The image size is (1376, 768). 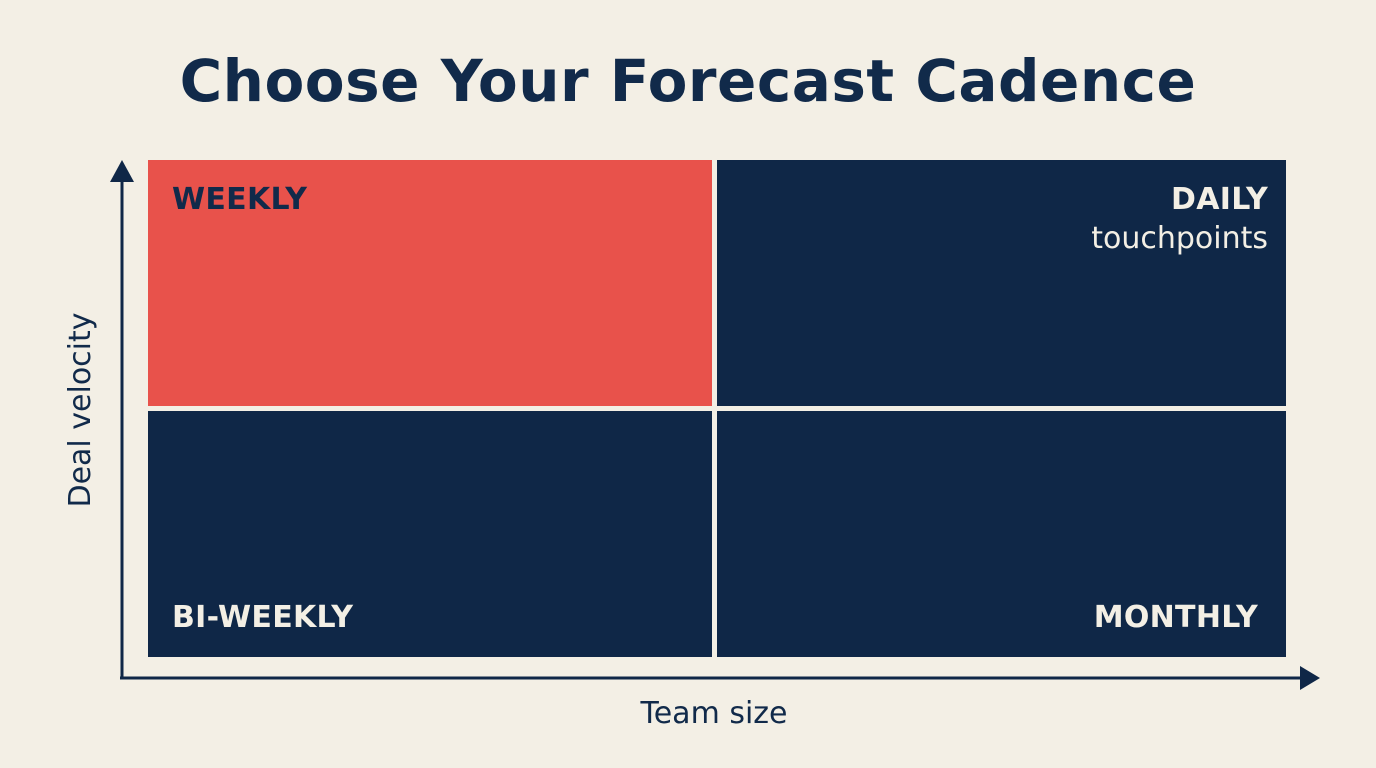 I want to click on quadrant-weekly: WEEKLY, so click(x=430, y=283).